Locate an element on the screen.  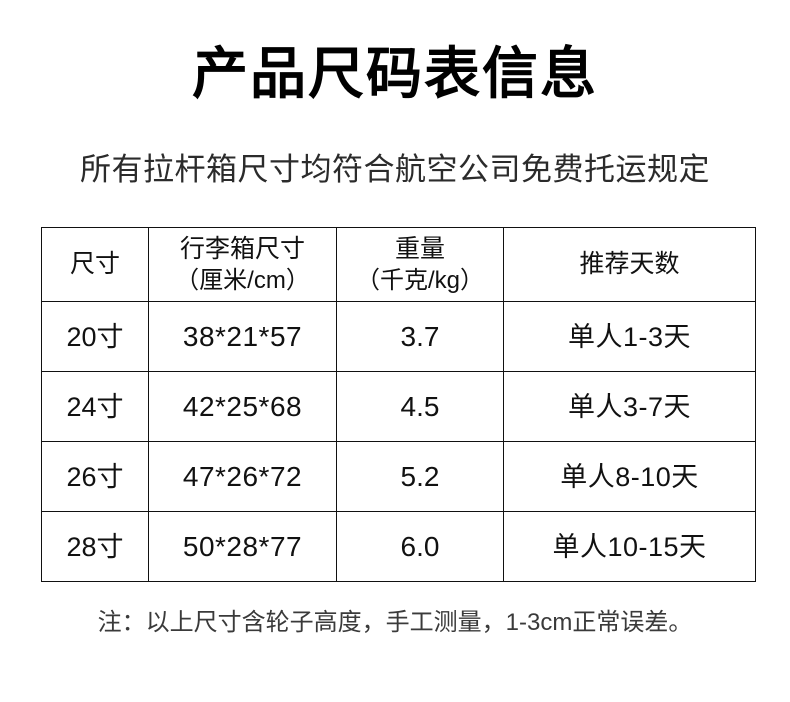
cell-dimensions: 47*26*72 is located at coordinates (242, 476).